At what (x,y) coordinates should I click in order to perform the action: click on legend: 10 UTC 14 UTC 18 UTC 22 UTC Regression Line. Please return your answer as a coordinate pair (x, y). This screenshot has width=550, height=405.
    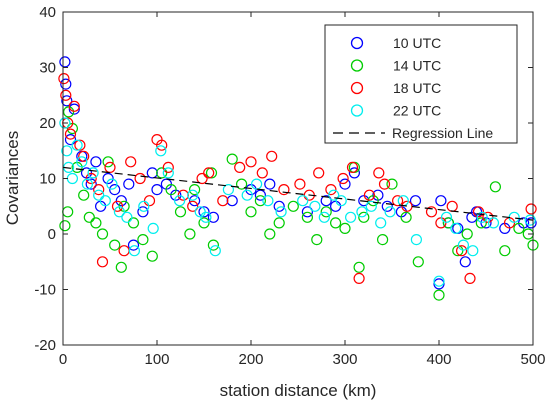
    Looking at the image, I should click on (421, 84).